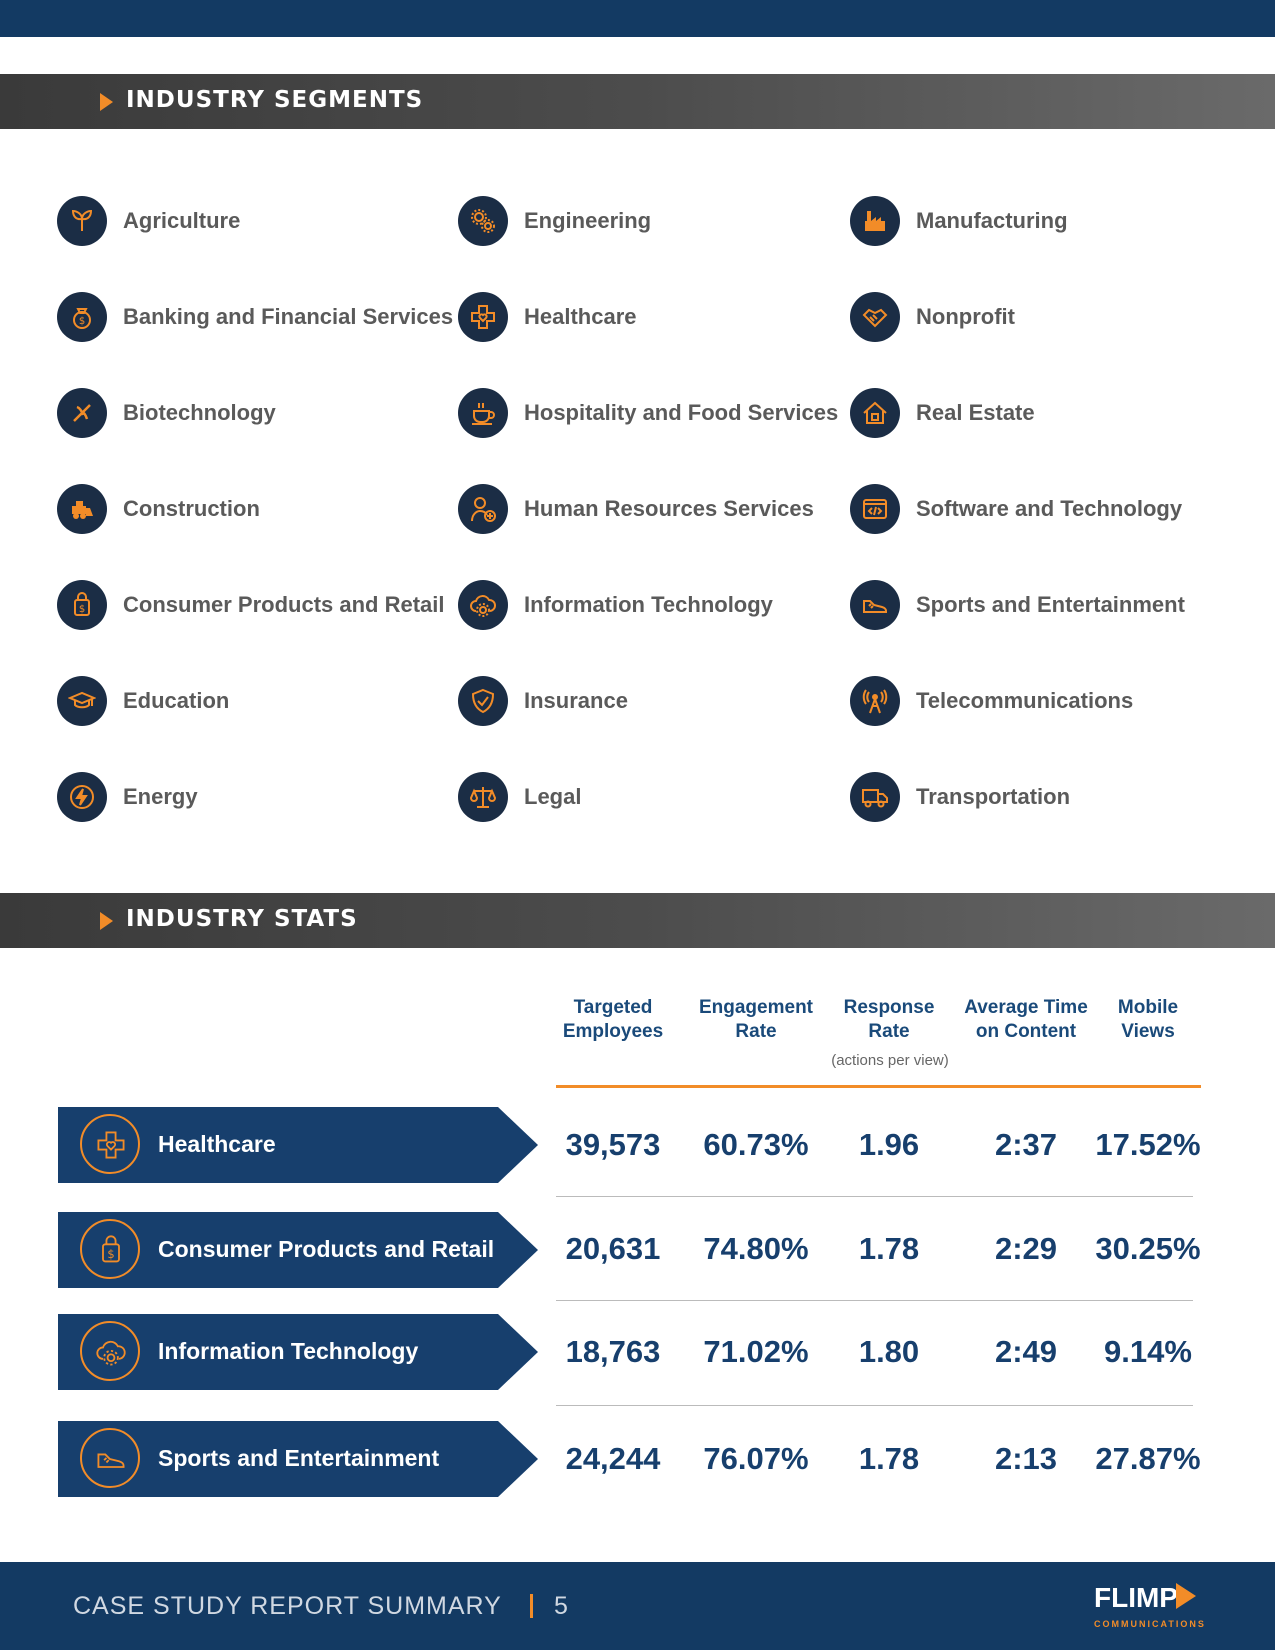  I want to click on segment-label: Hospitality and Food Services, so click(681, 412).